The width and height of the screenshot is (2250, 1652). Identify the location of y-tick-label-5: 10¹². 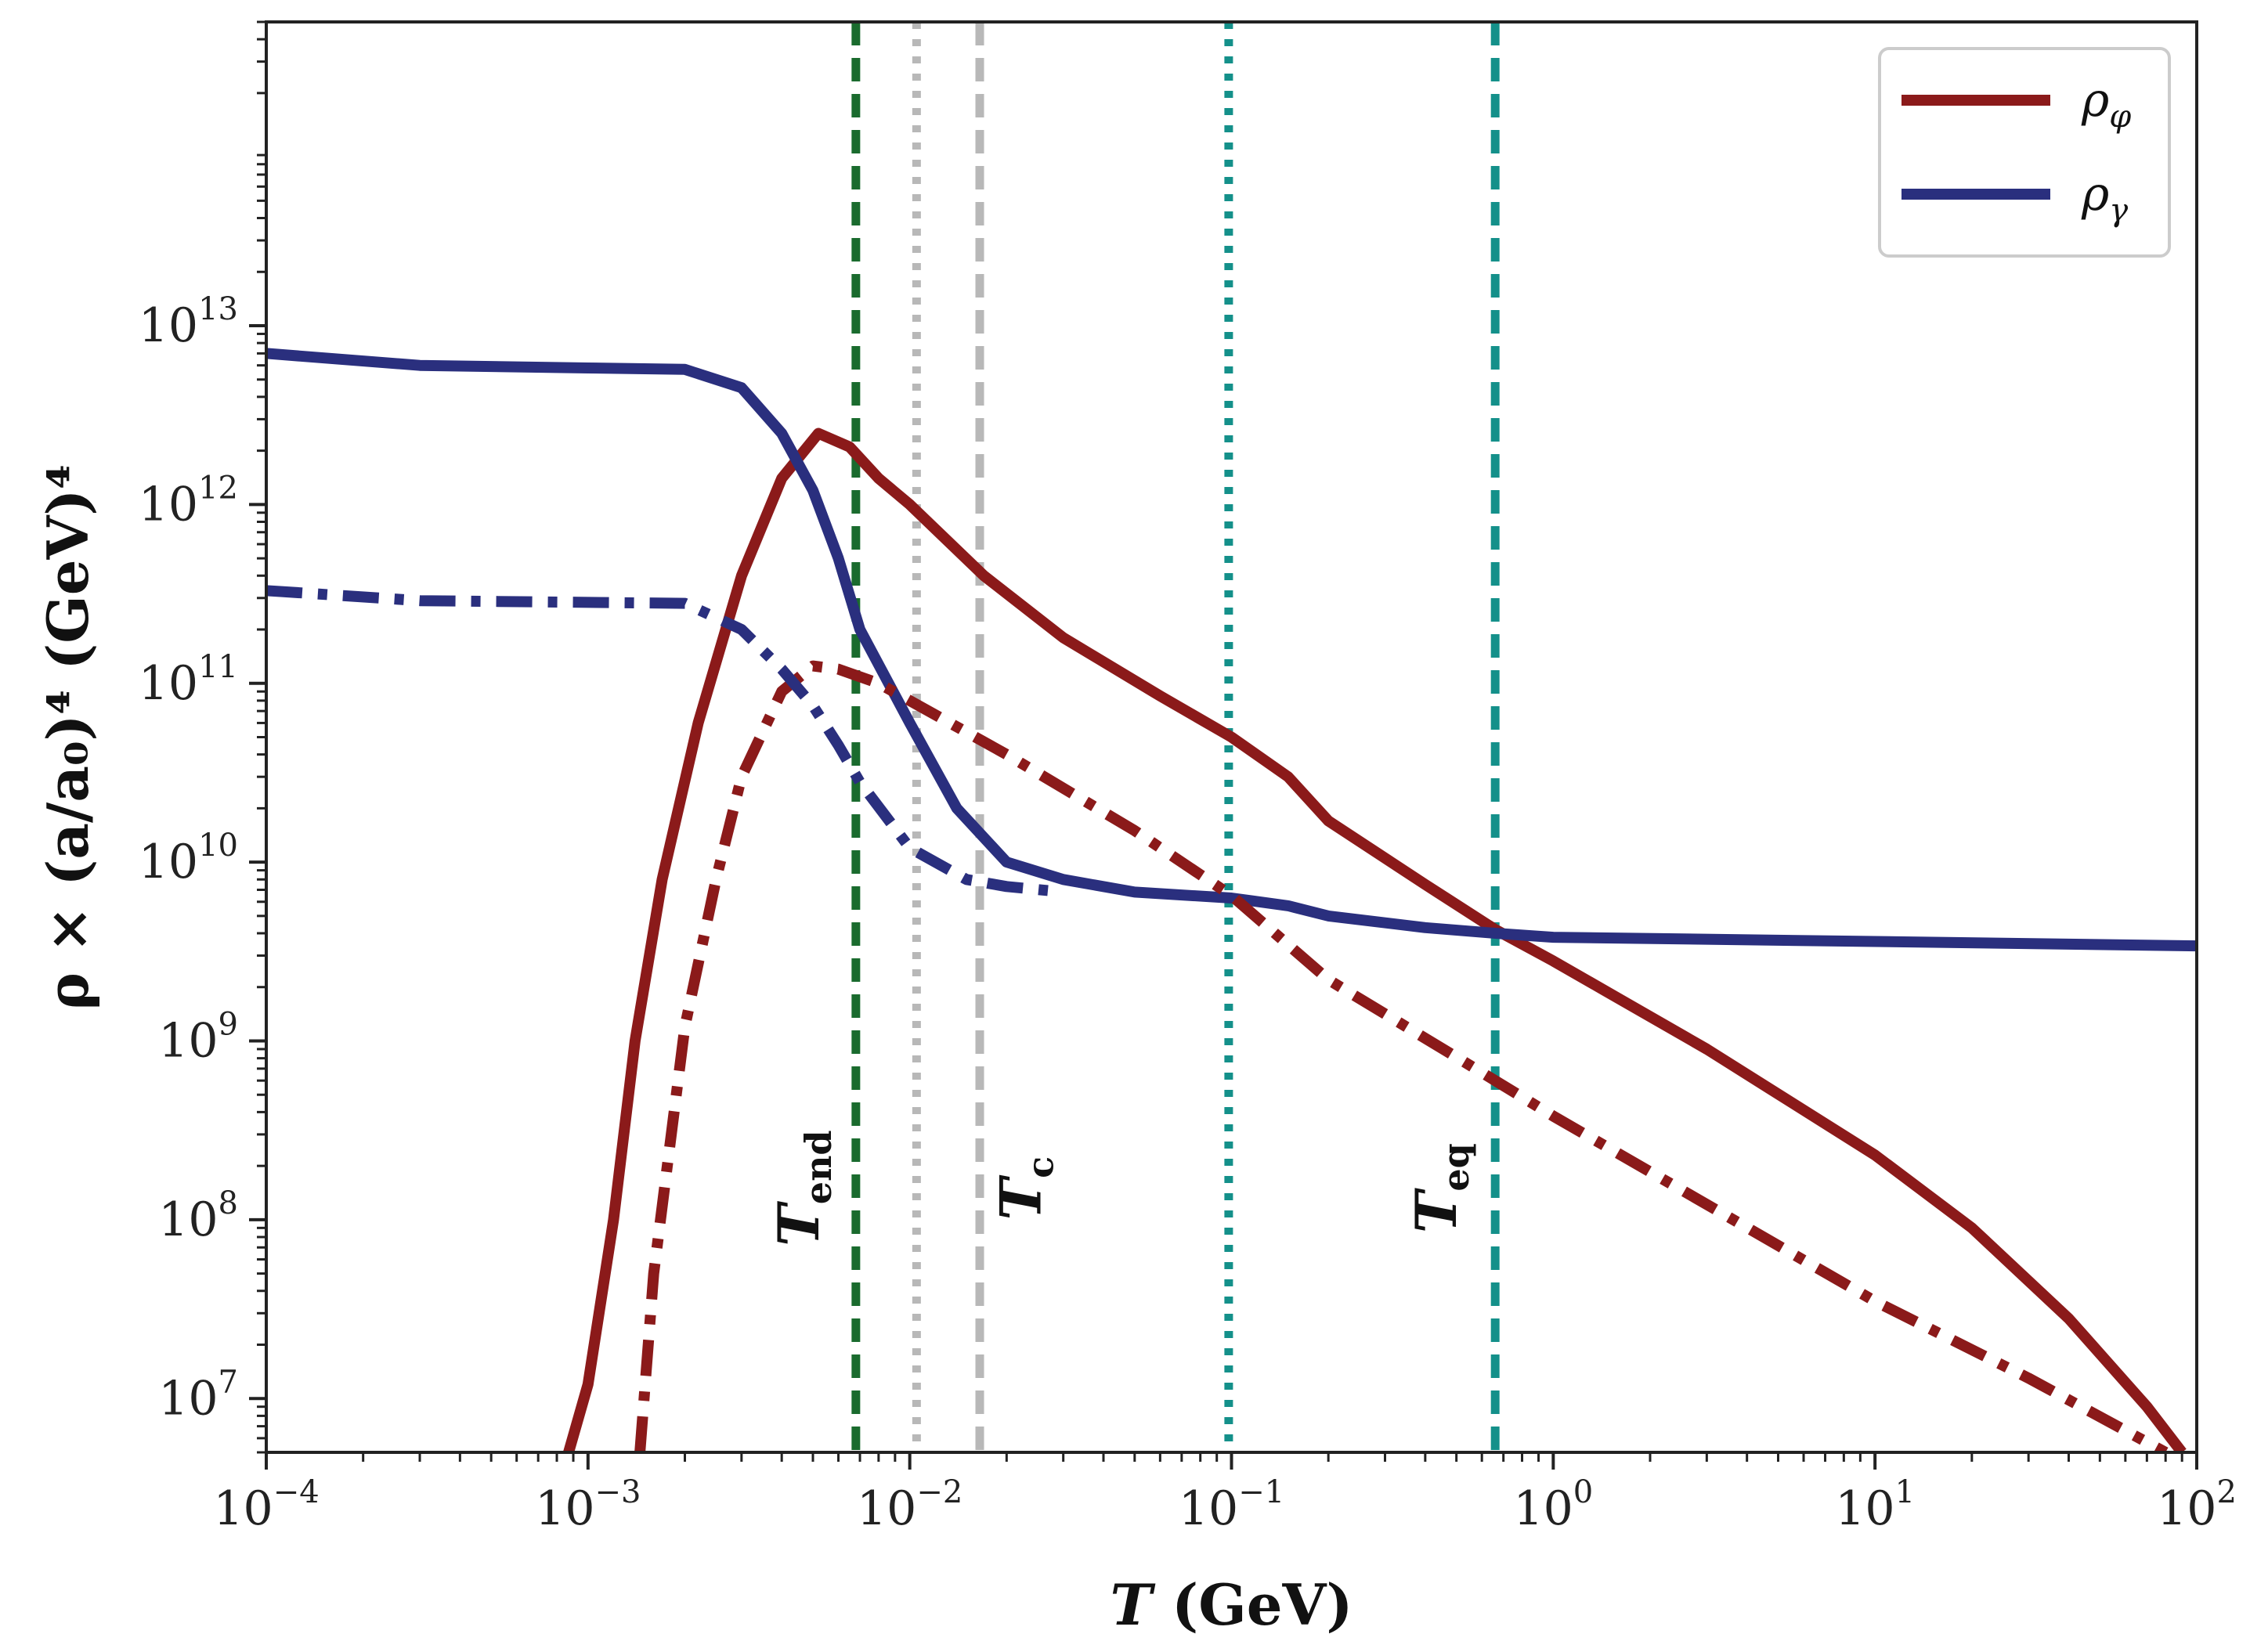
(188, 501).